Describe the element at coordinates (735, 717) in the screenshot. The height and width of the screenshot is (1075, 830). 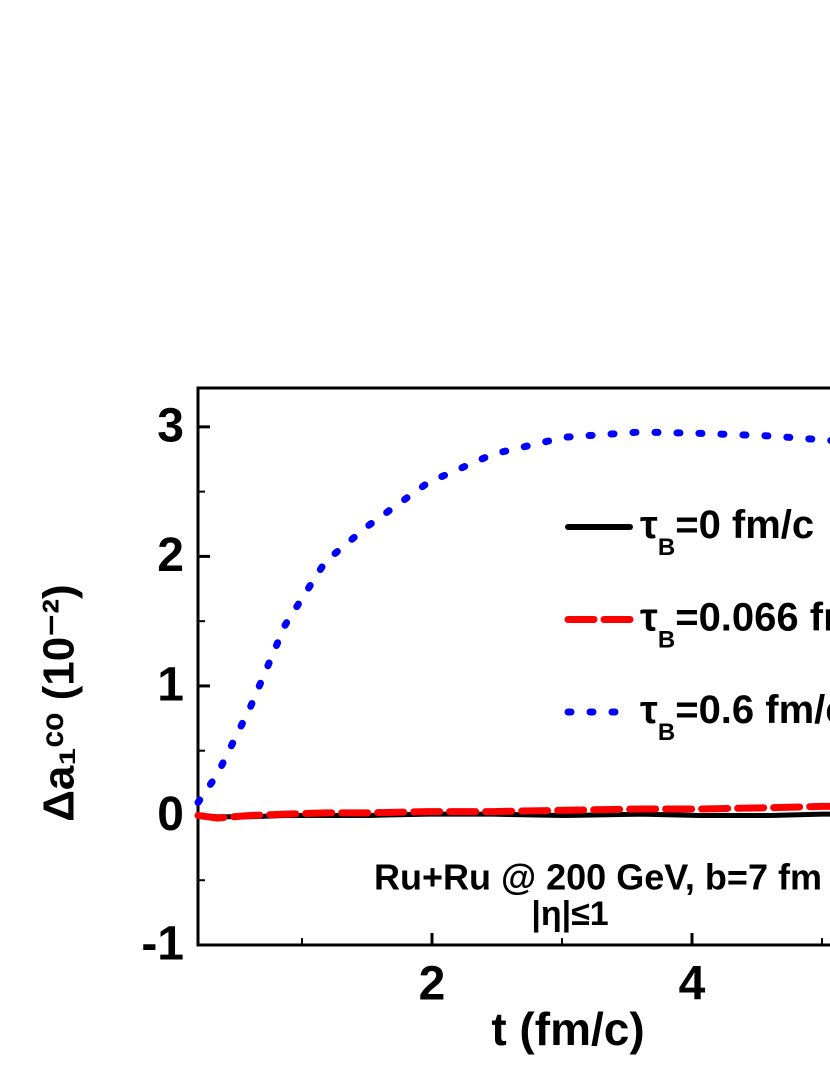
I see `legend-label: τB=0.6 fm/c` at that location.